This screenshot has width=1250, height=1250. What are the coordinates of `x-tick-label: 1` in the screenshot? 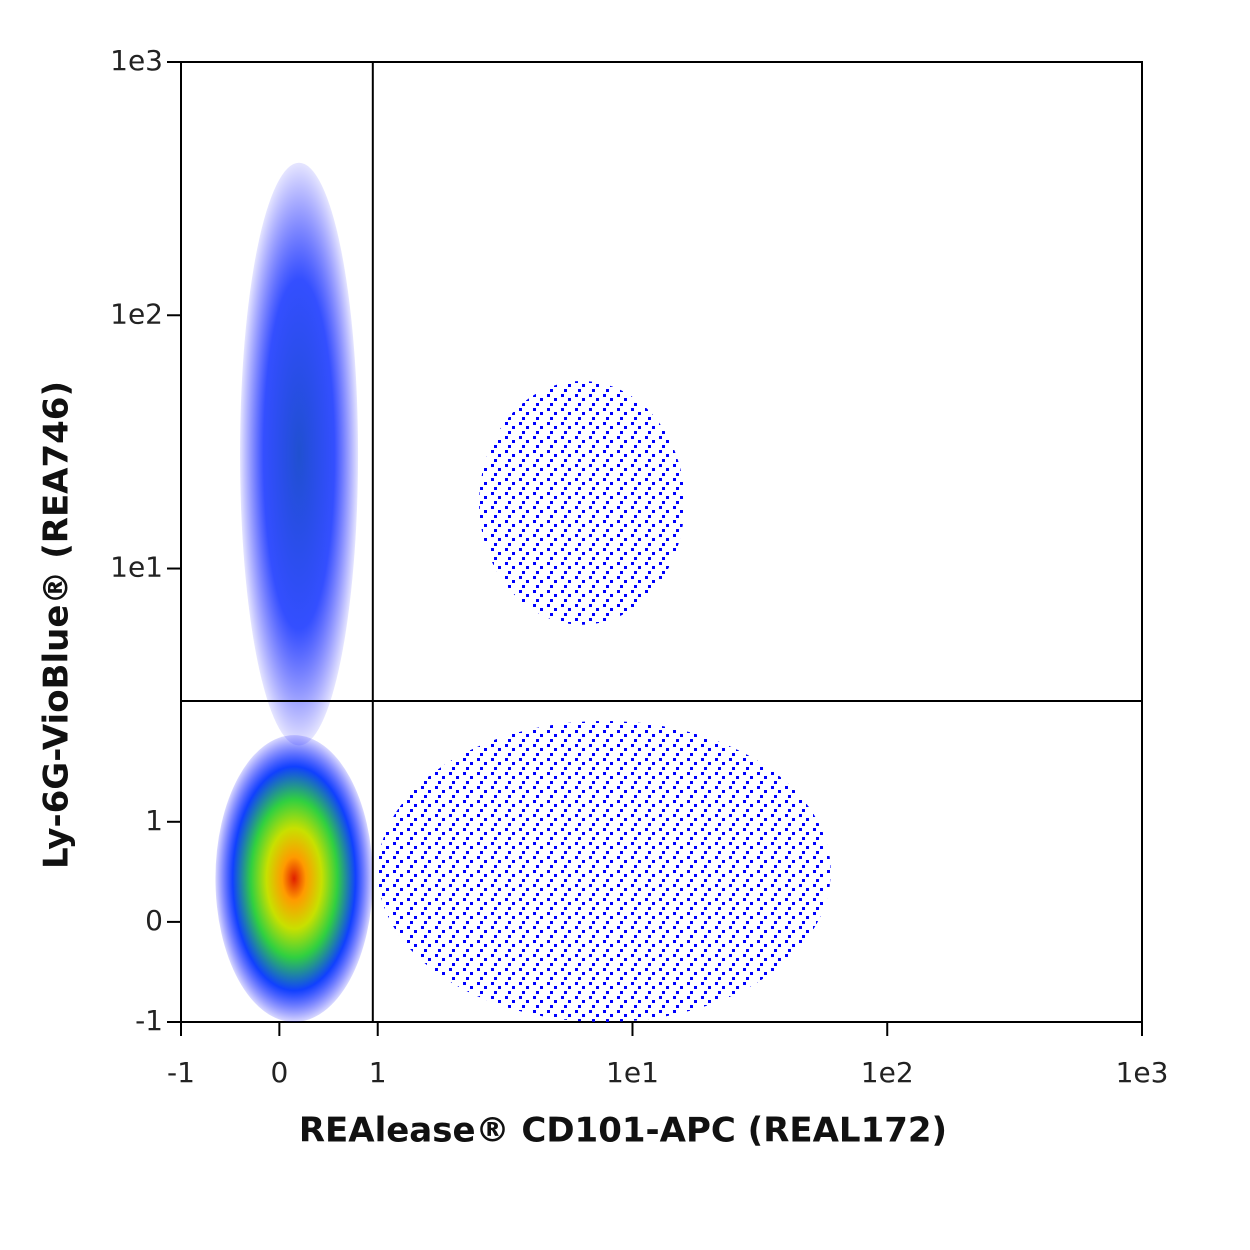 It's located at (378, 1072).